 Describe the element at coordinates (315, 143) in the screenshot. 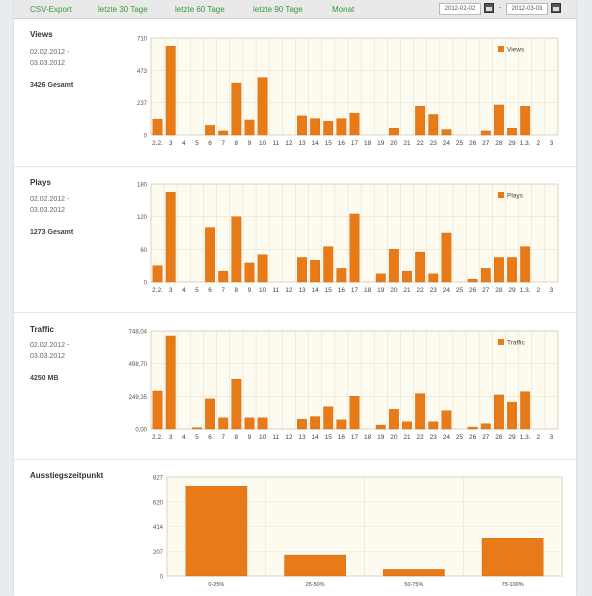

I see `x-tick-label: 14` at that location.